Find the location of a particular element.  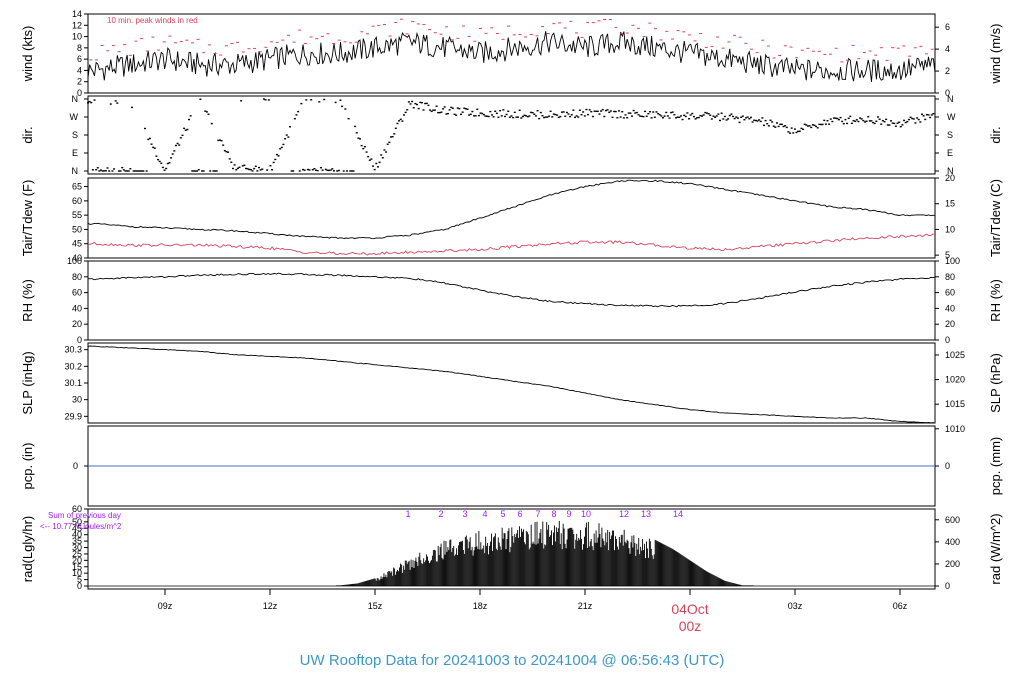

wind-right-tick-label: 6 is located at coordinates (947, 27).